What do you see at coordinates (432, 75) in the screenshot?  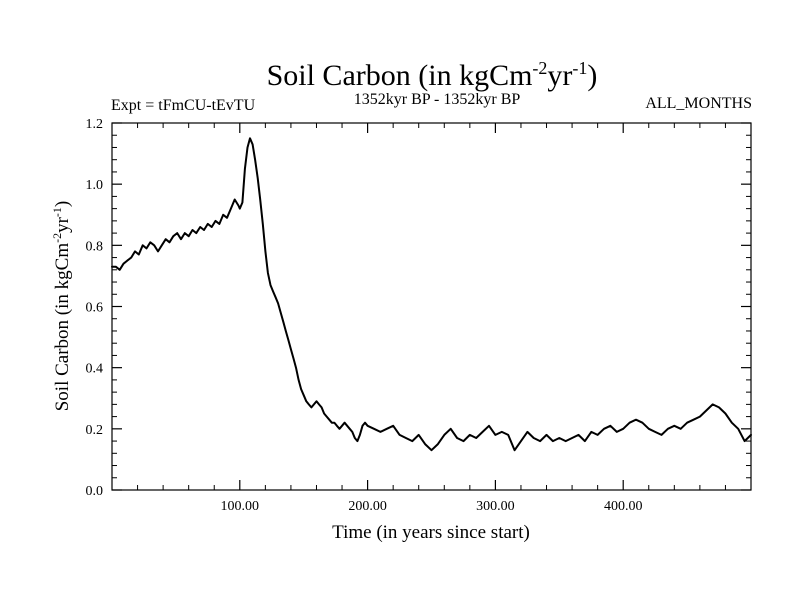 I see `chart-title: Soil Carbon (in kgCm-2yr-1)` at bounding box center [432, 75].